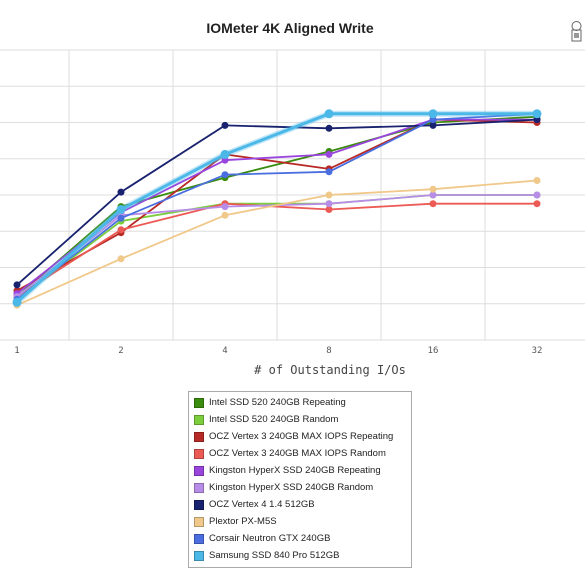  Describe the element at coordinates (330, 370) in the screenshot. I see `x-axis-label: # of Outstanding I/Os` at that location.